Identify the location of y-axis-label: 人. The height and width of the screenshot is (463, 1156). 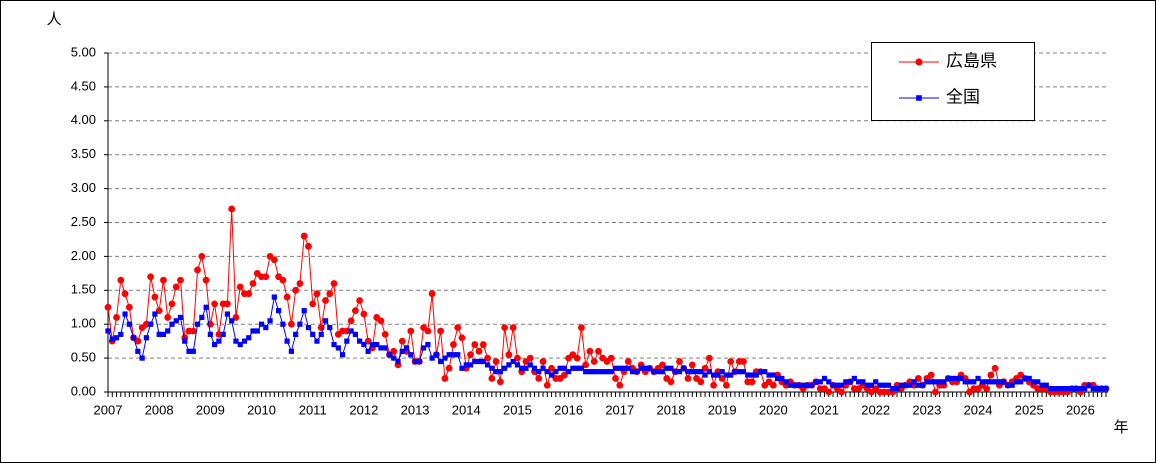
(53, 19).